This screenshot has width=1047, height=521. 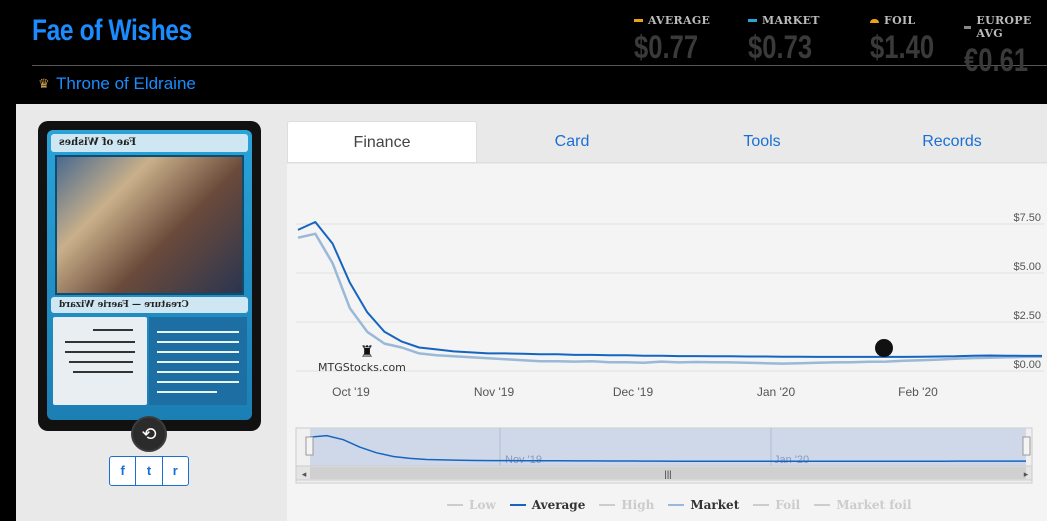 What do you see at coordinates (791, 460) in the screenshot?
I see `navigator-tick-label: Jan '20` at bounding box center [791, 460].